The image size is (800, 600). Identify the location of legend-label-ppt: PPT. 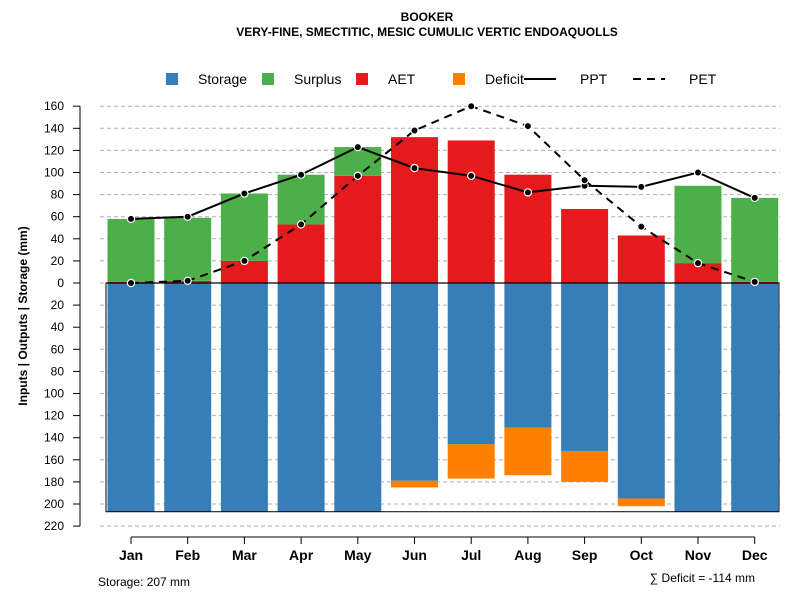
(594, 79).